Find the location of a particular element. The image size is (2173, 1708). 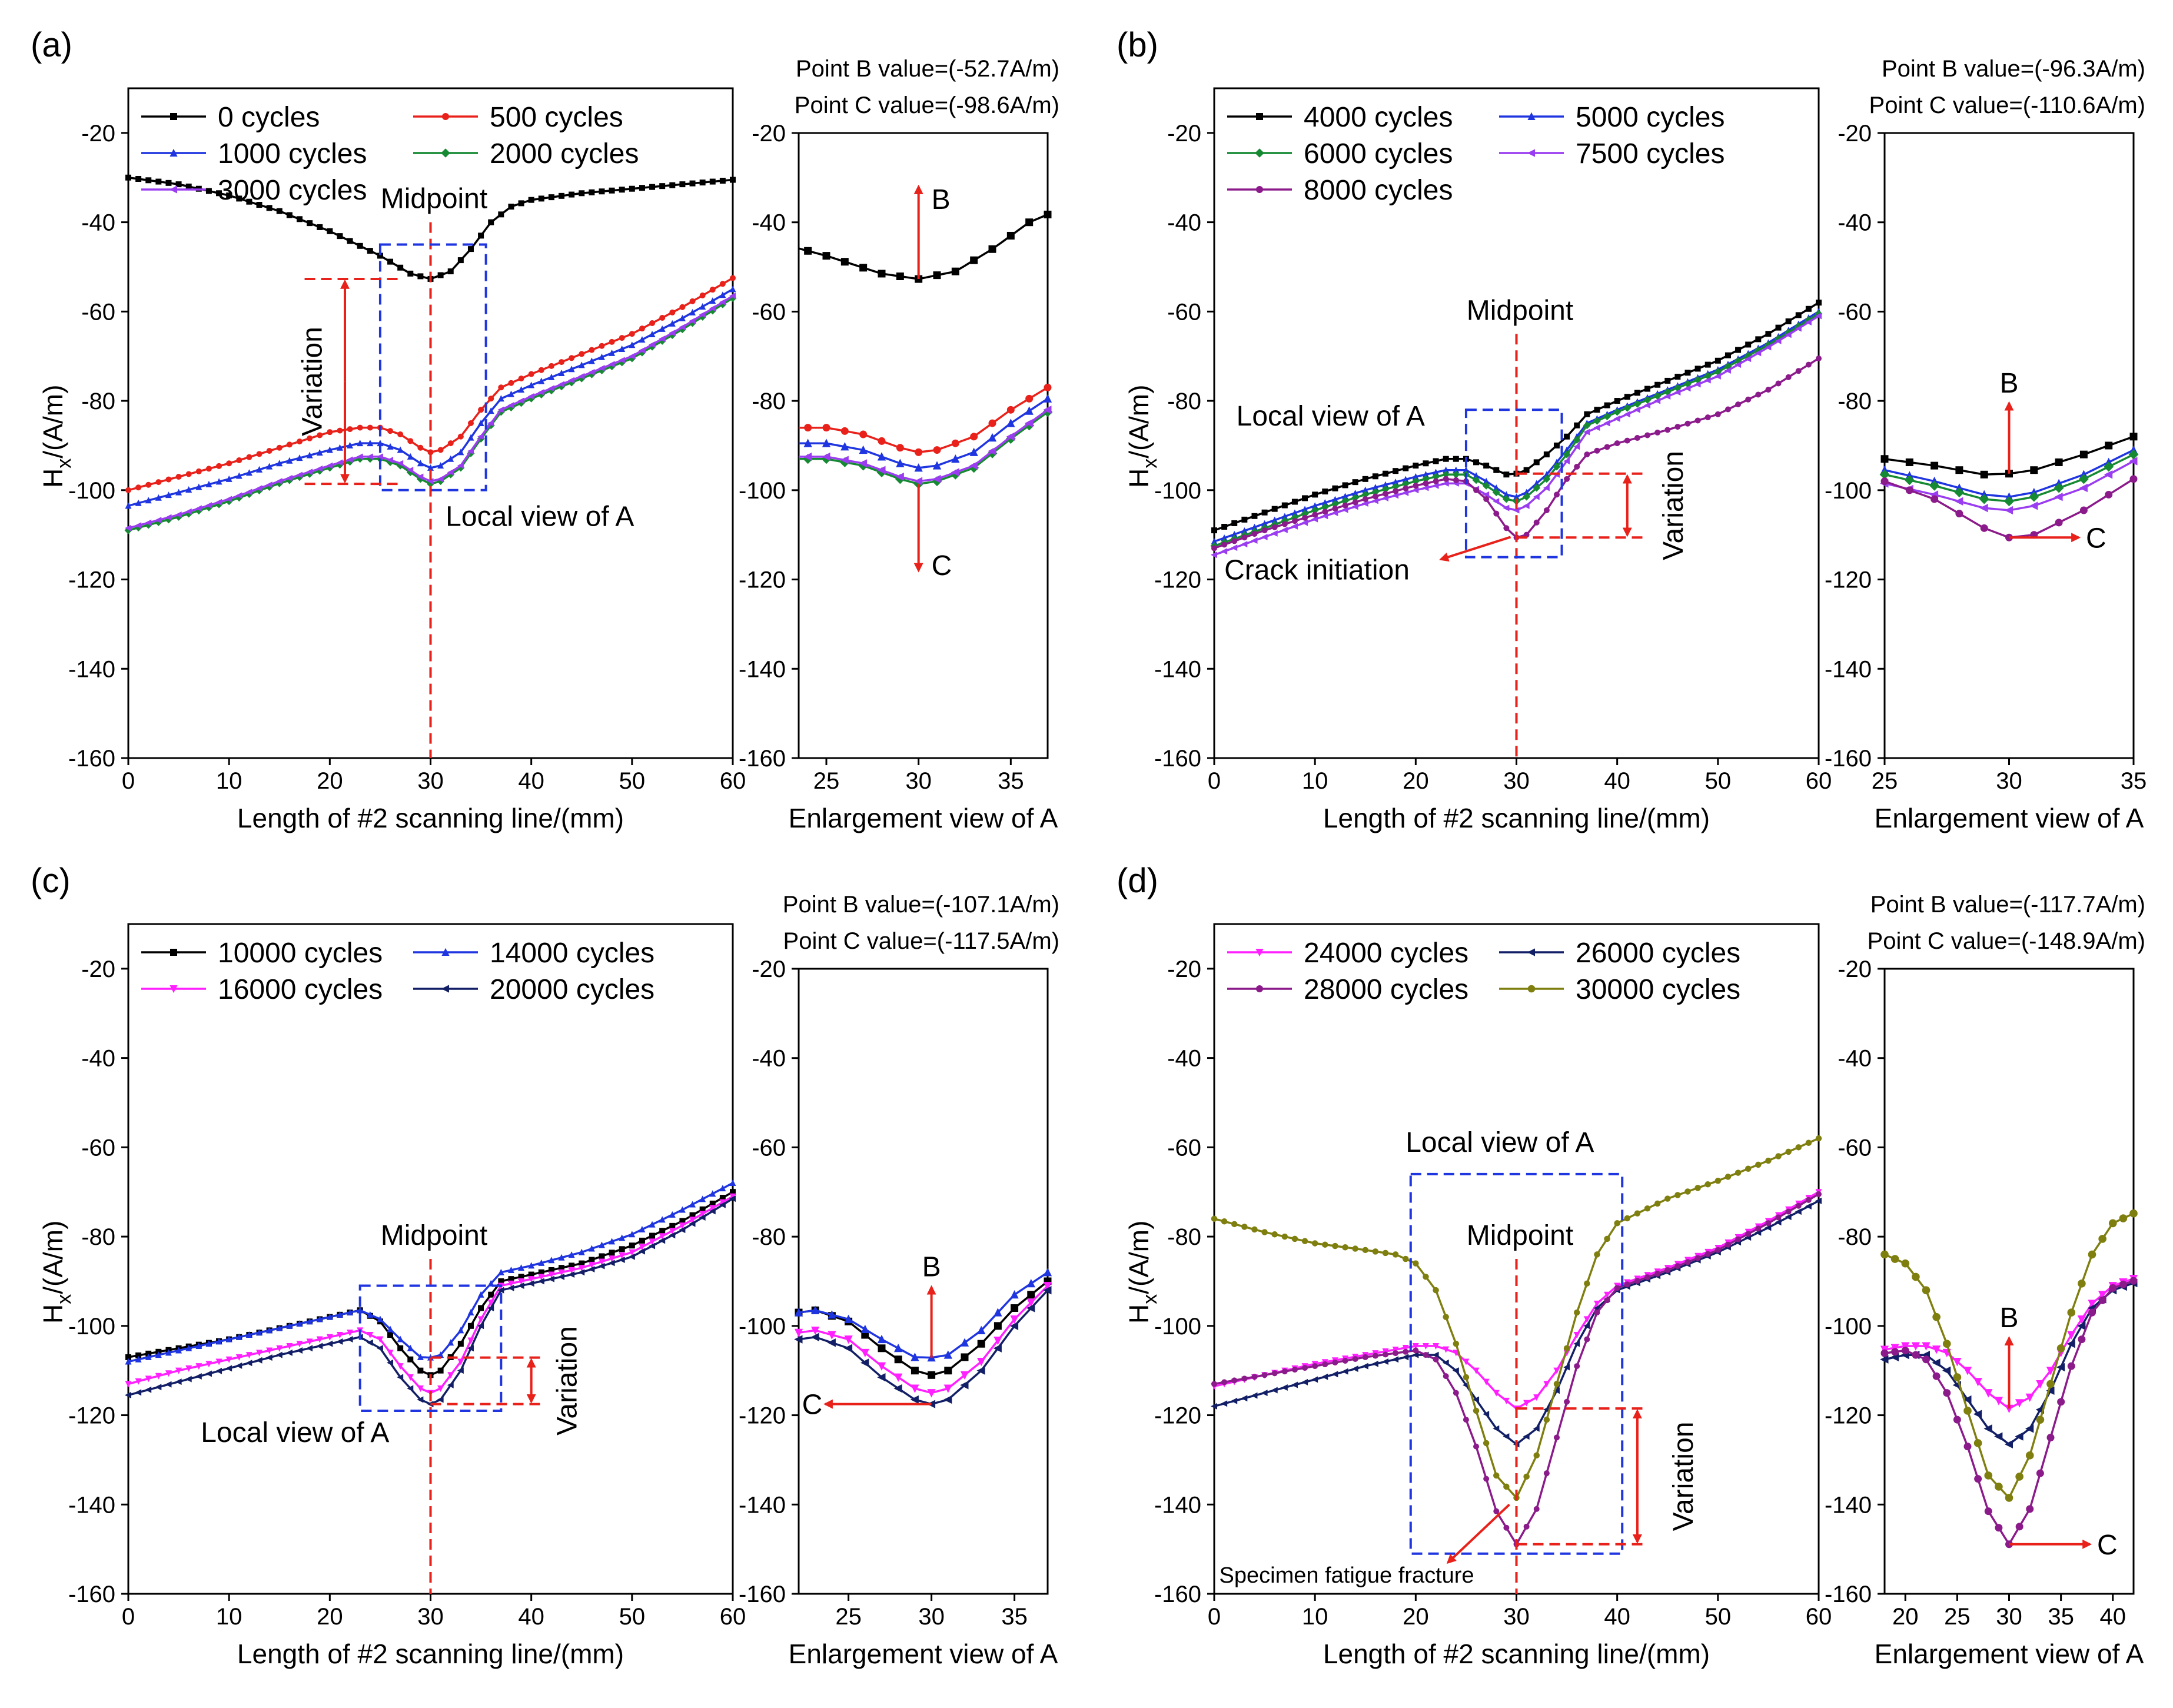

legend-swatch-marker is located at coordinates (446, 952).